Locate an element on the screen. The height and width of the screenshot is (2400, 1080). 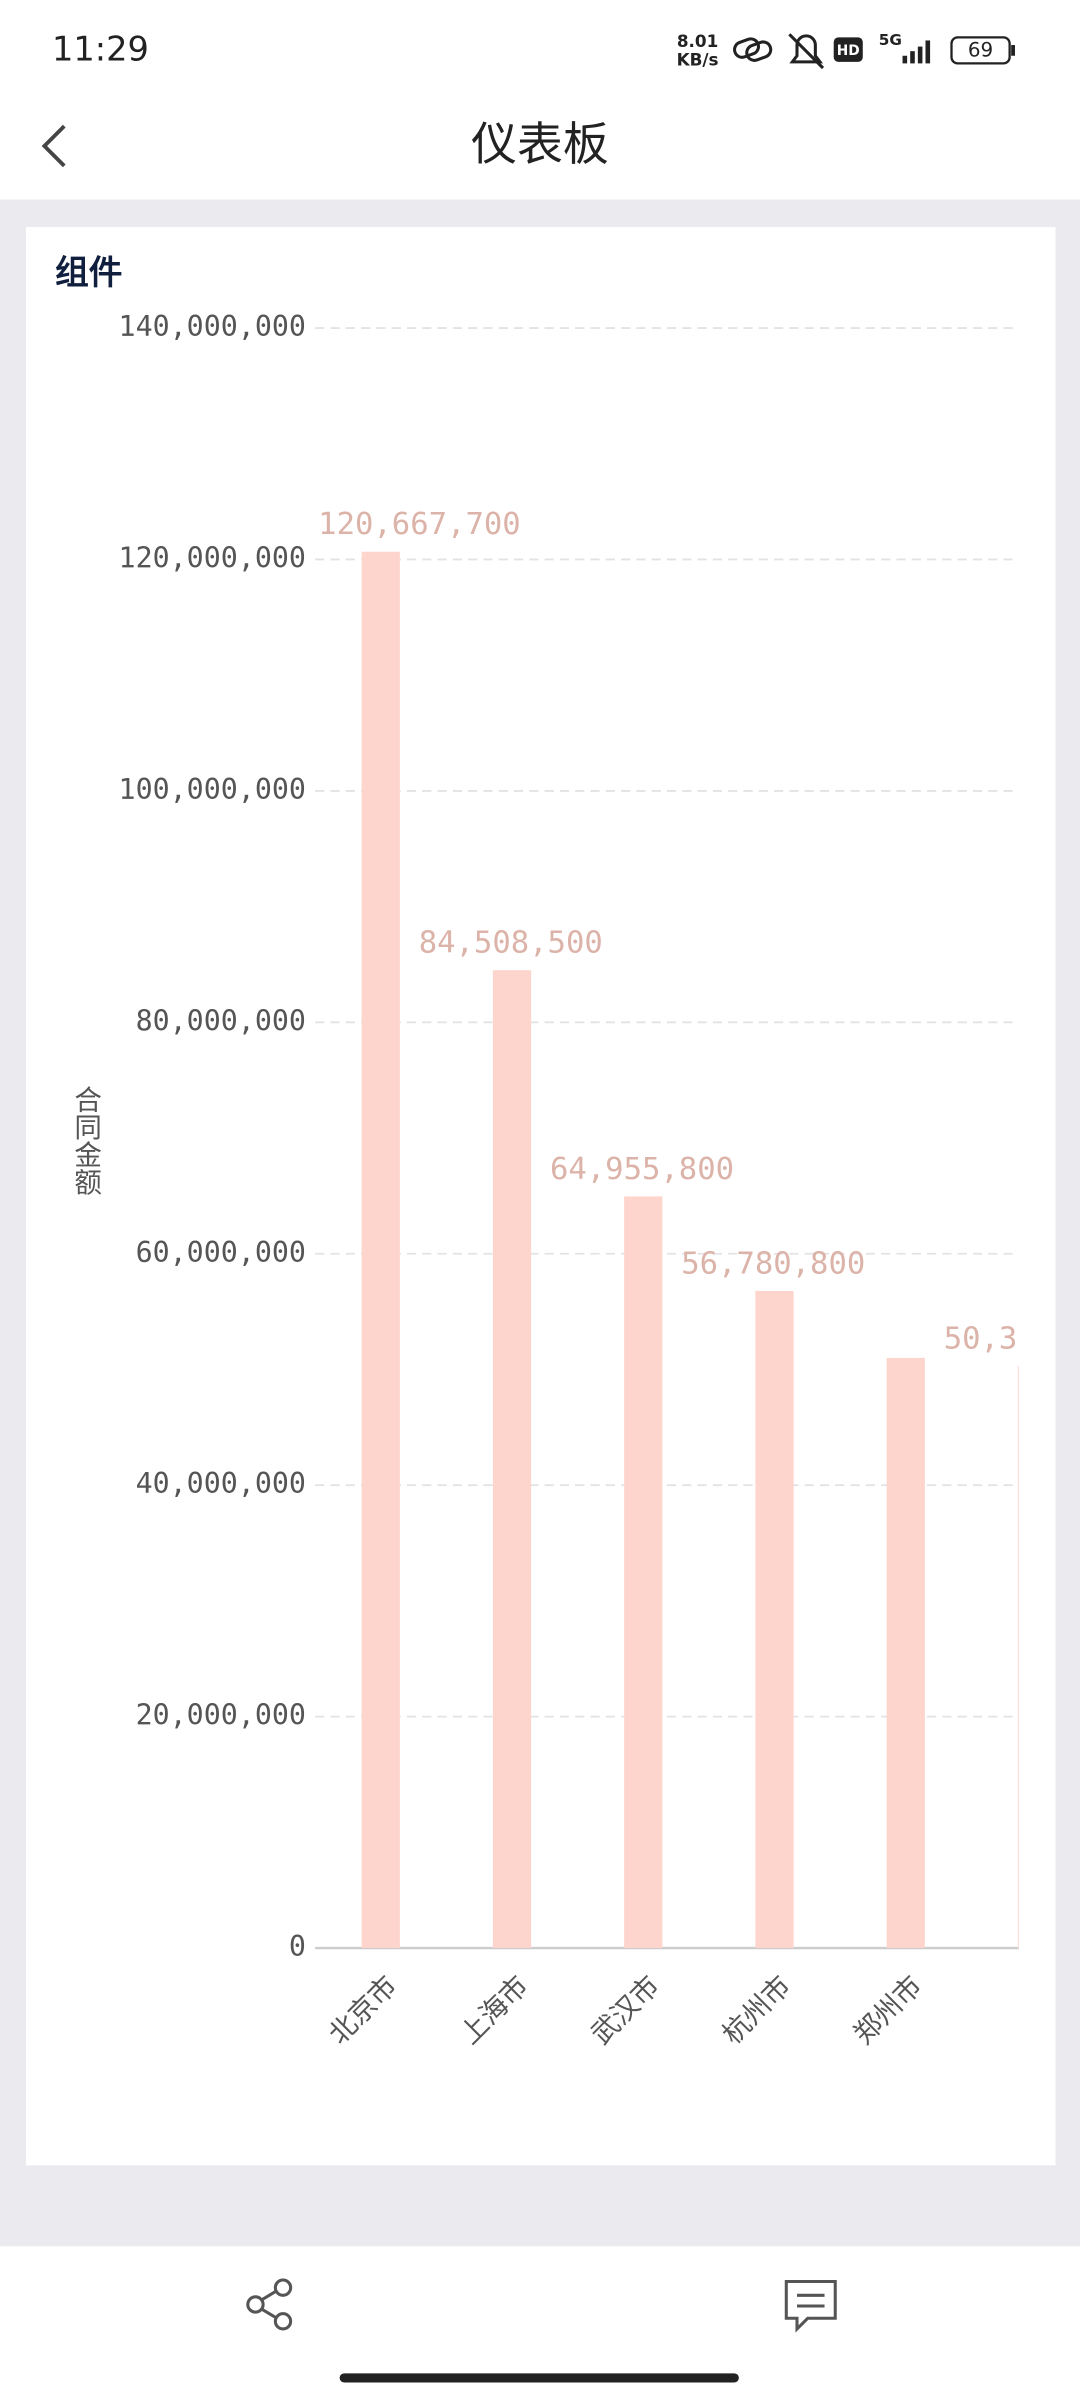
y-tick-label: 100,000,000 is located at coordinates (212, 789).